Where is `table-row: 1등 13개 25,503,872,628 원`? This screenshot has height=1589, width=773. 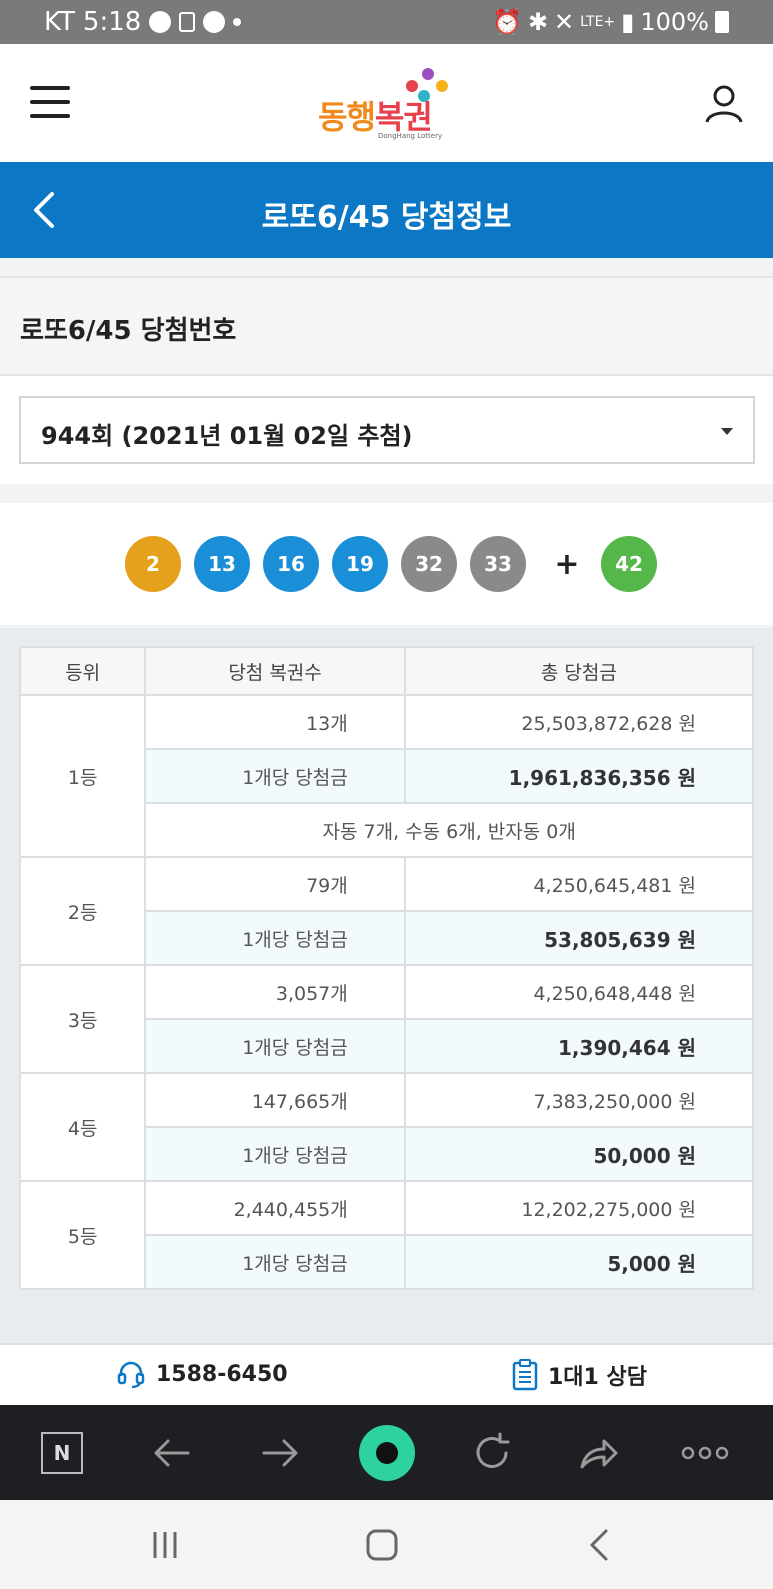
table-row: 1등 13개 25,503,872,628 원 is located at coordinates (386, 776).